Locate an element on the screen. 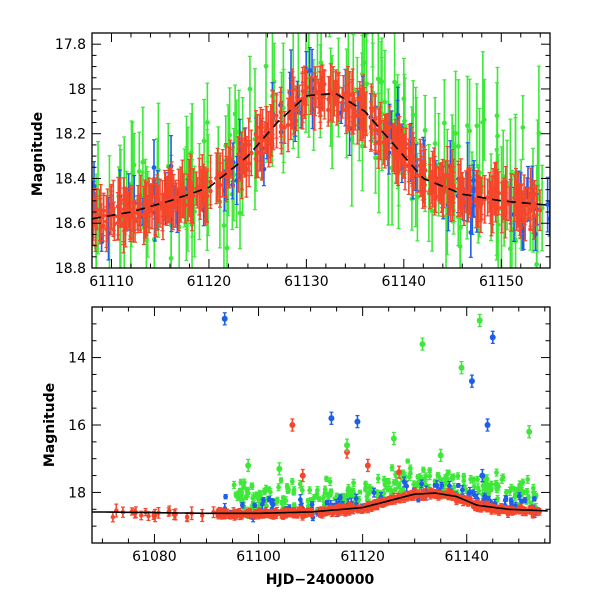 The height and width of the screenshot is (604, 600). top-y-tick-label: 18 is located at coordinates (77, 90).